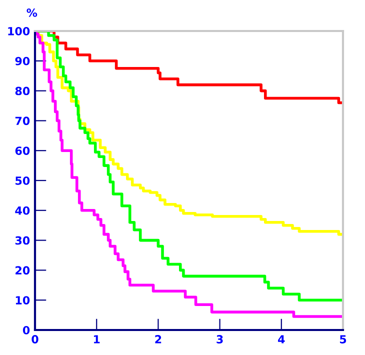 The image size is (365, 355). I want to click on x-tick-label: 3, so click(219, 339).